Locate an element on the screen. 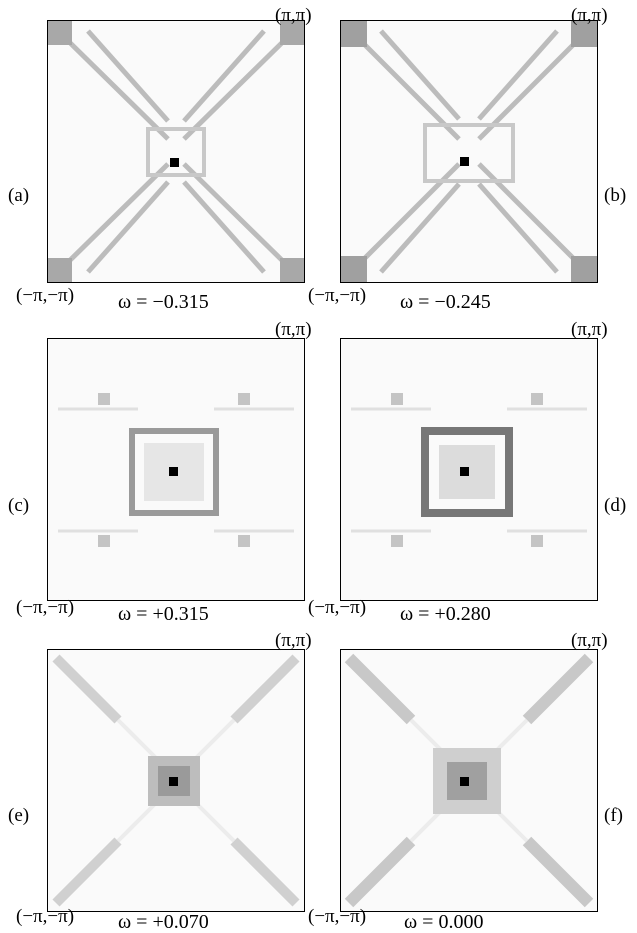  panel-f-corner-tr: (π,π) is located at coordinates (589, 640).